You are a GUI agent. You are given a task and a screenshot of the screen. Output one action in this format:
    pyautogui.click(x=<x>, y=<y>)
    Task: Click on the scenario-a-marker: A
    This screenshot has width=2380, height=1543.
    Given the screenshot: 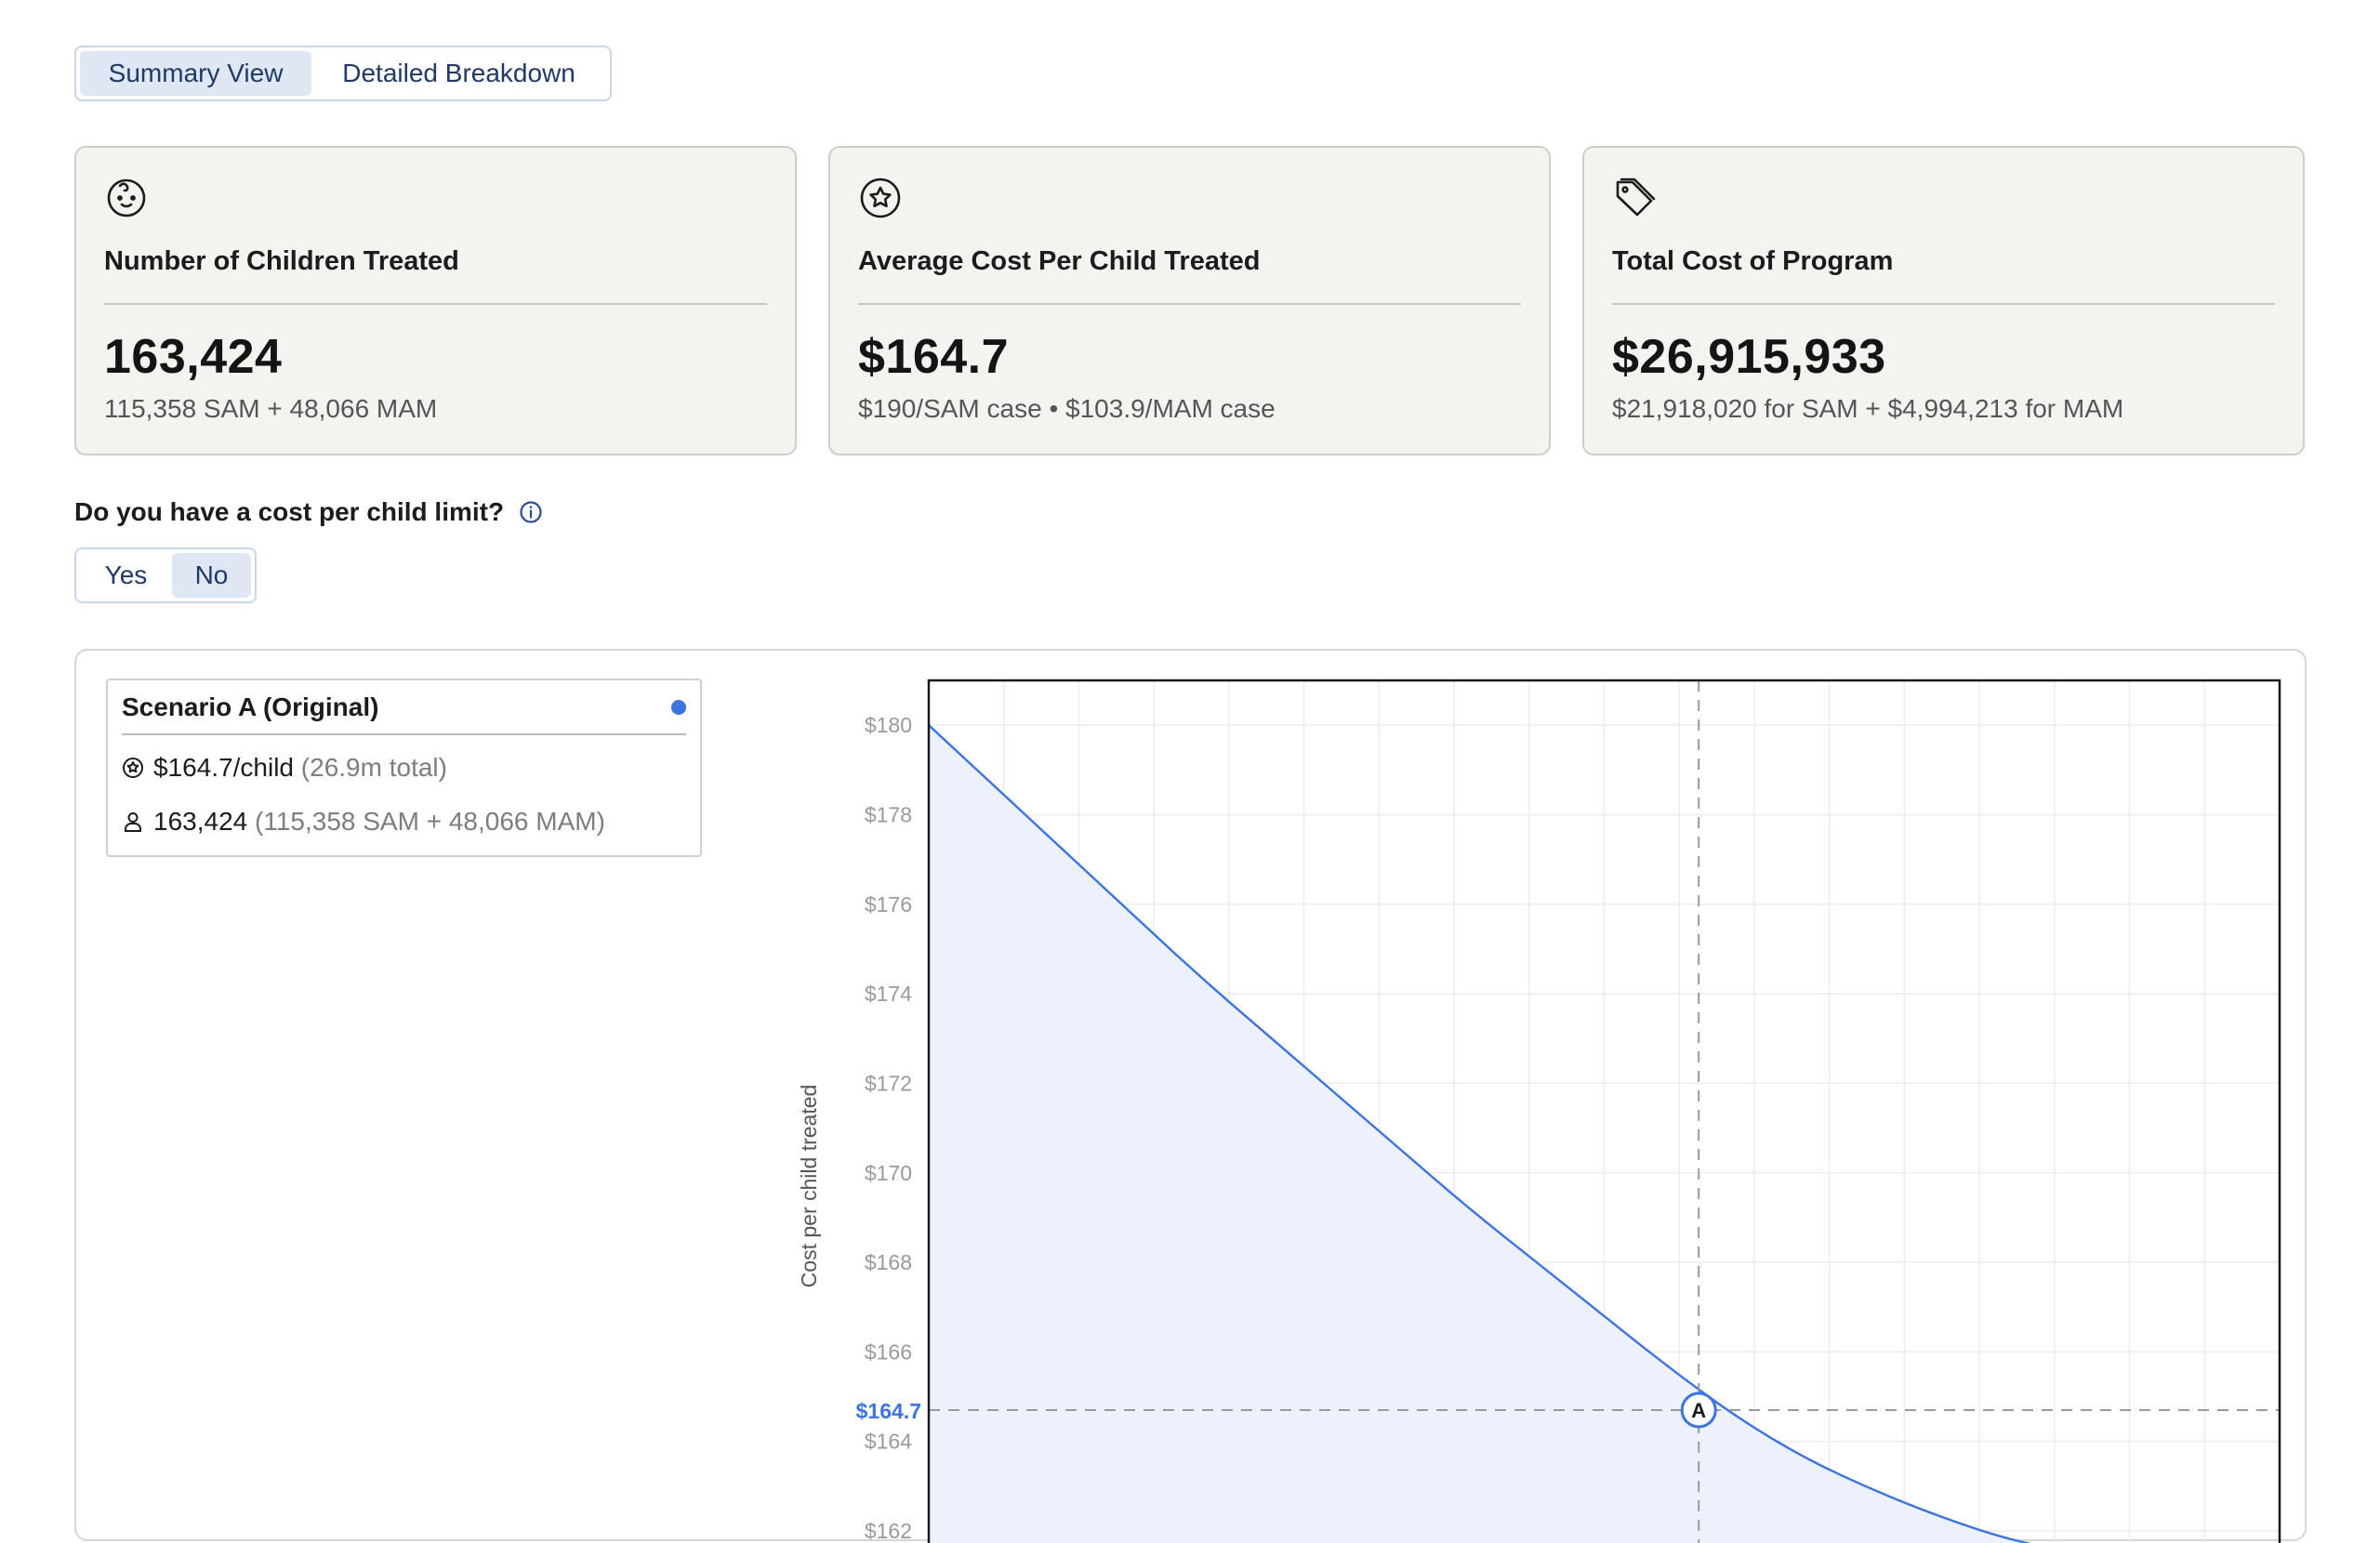 What is the action you would take?
    pyautogui.click(x=1698, y=1410)
    